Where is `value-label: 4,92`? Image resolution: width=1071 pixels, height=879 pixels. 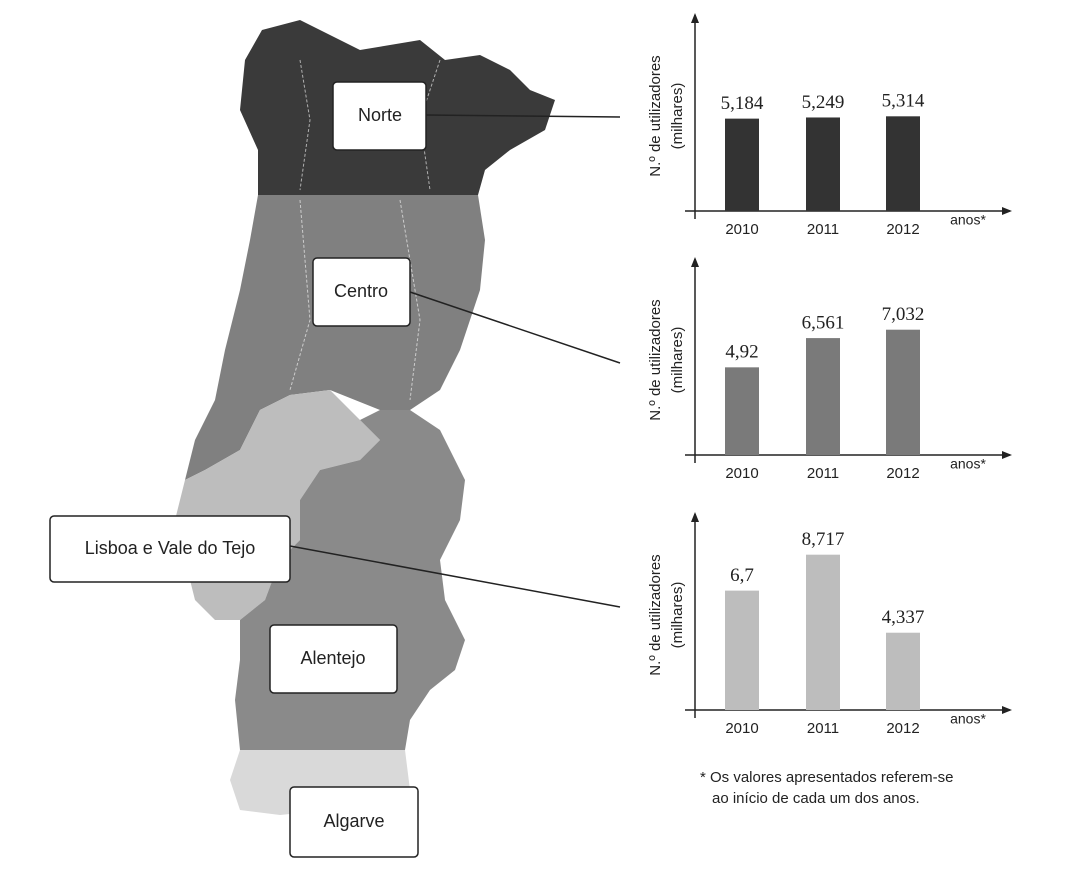
value-label: 4,92 is located at coordinates (741, 352).